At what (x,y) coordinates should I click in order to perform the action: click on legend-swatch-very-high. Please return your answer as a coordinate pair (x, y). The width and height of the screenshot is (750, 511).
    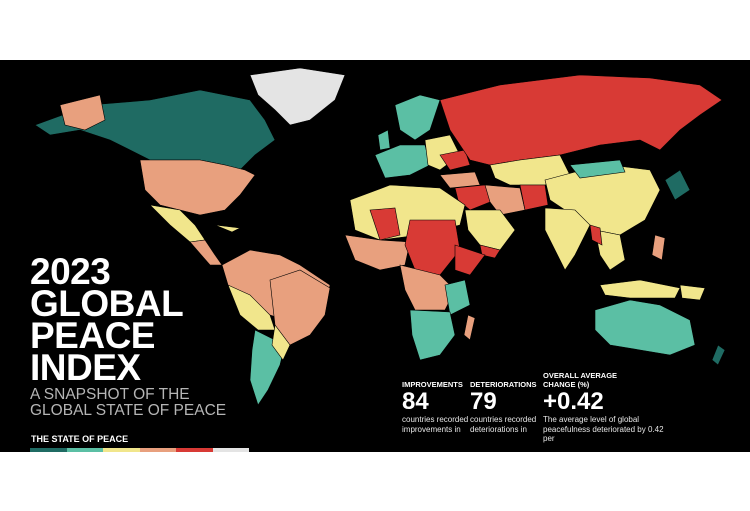
    Looking at the image, I should click on (48, 450).